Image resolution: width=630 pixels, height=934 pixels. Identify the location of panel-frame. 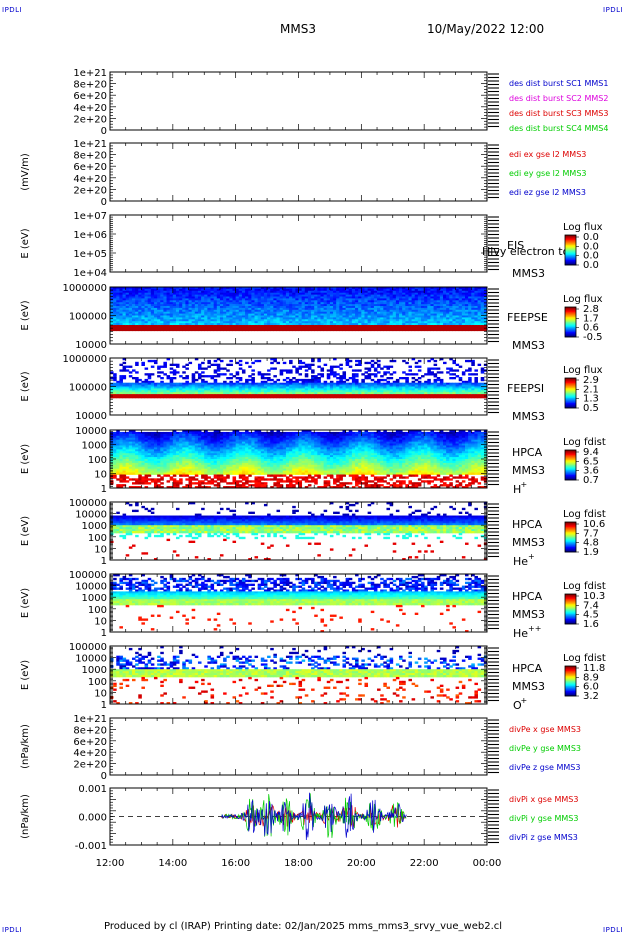
(298, 172).